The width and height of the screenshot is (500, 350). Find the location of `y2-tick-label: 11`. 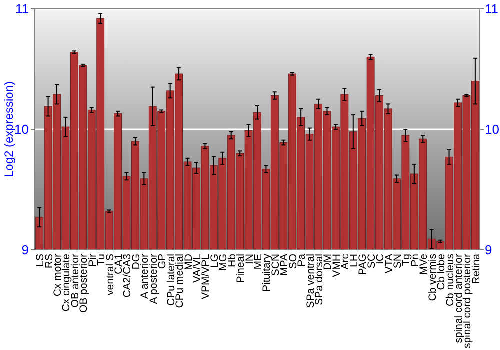

y2-tick-label: 11 is located at coordinates (491, 9).